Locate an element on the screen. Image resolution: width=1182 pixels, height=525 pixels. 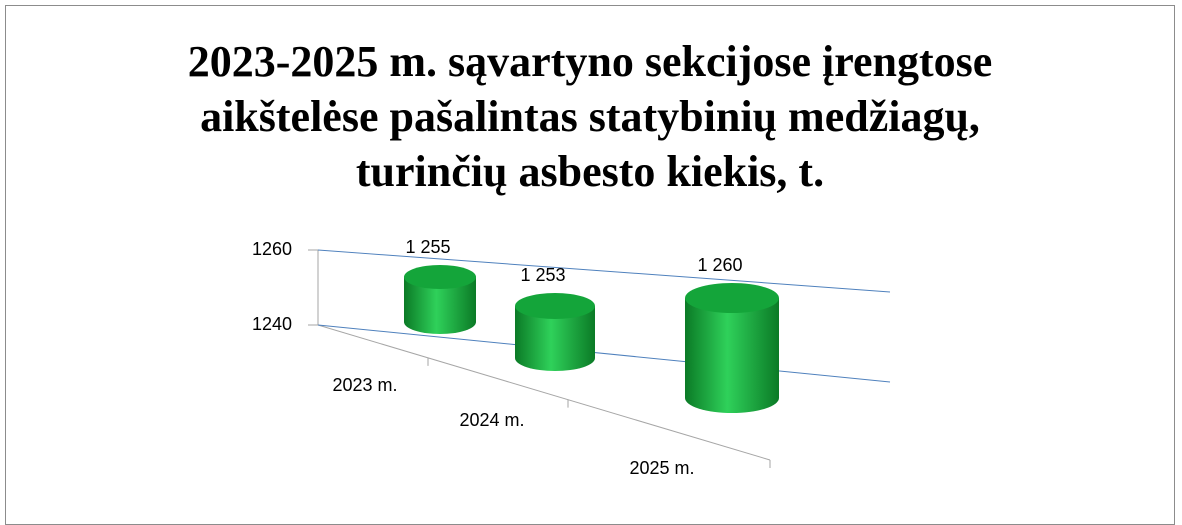
x-tick-label: 2024 m. is located at coordinates (491, 420).